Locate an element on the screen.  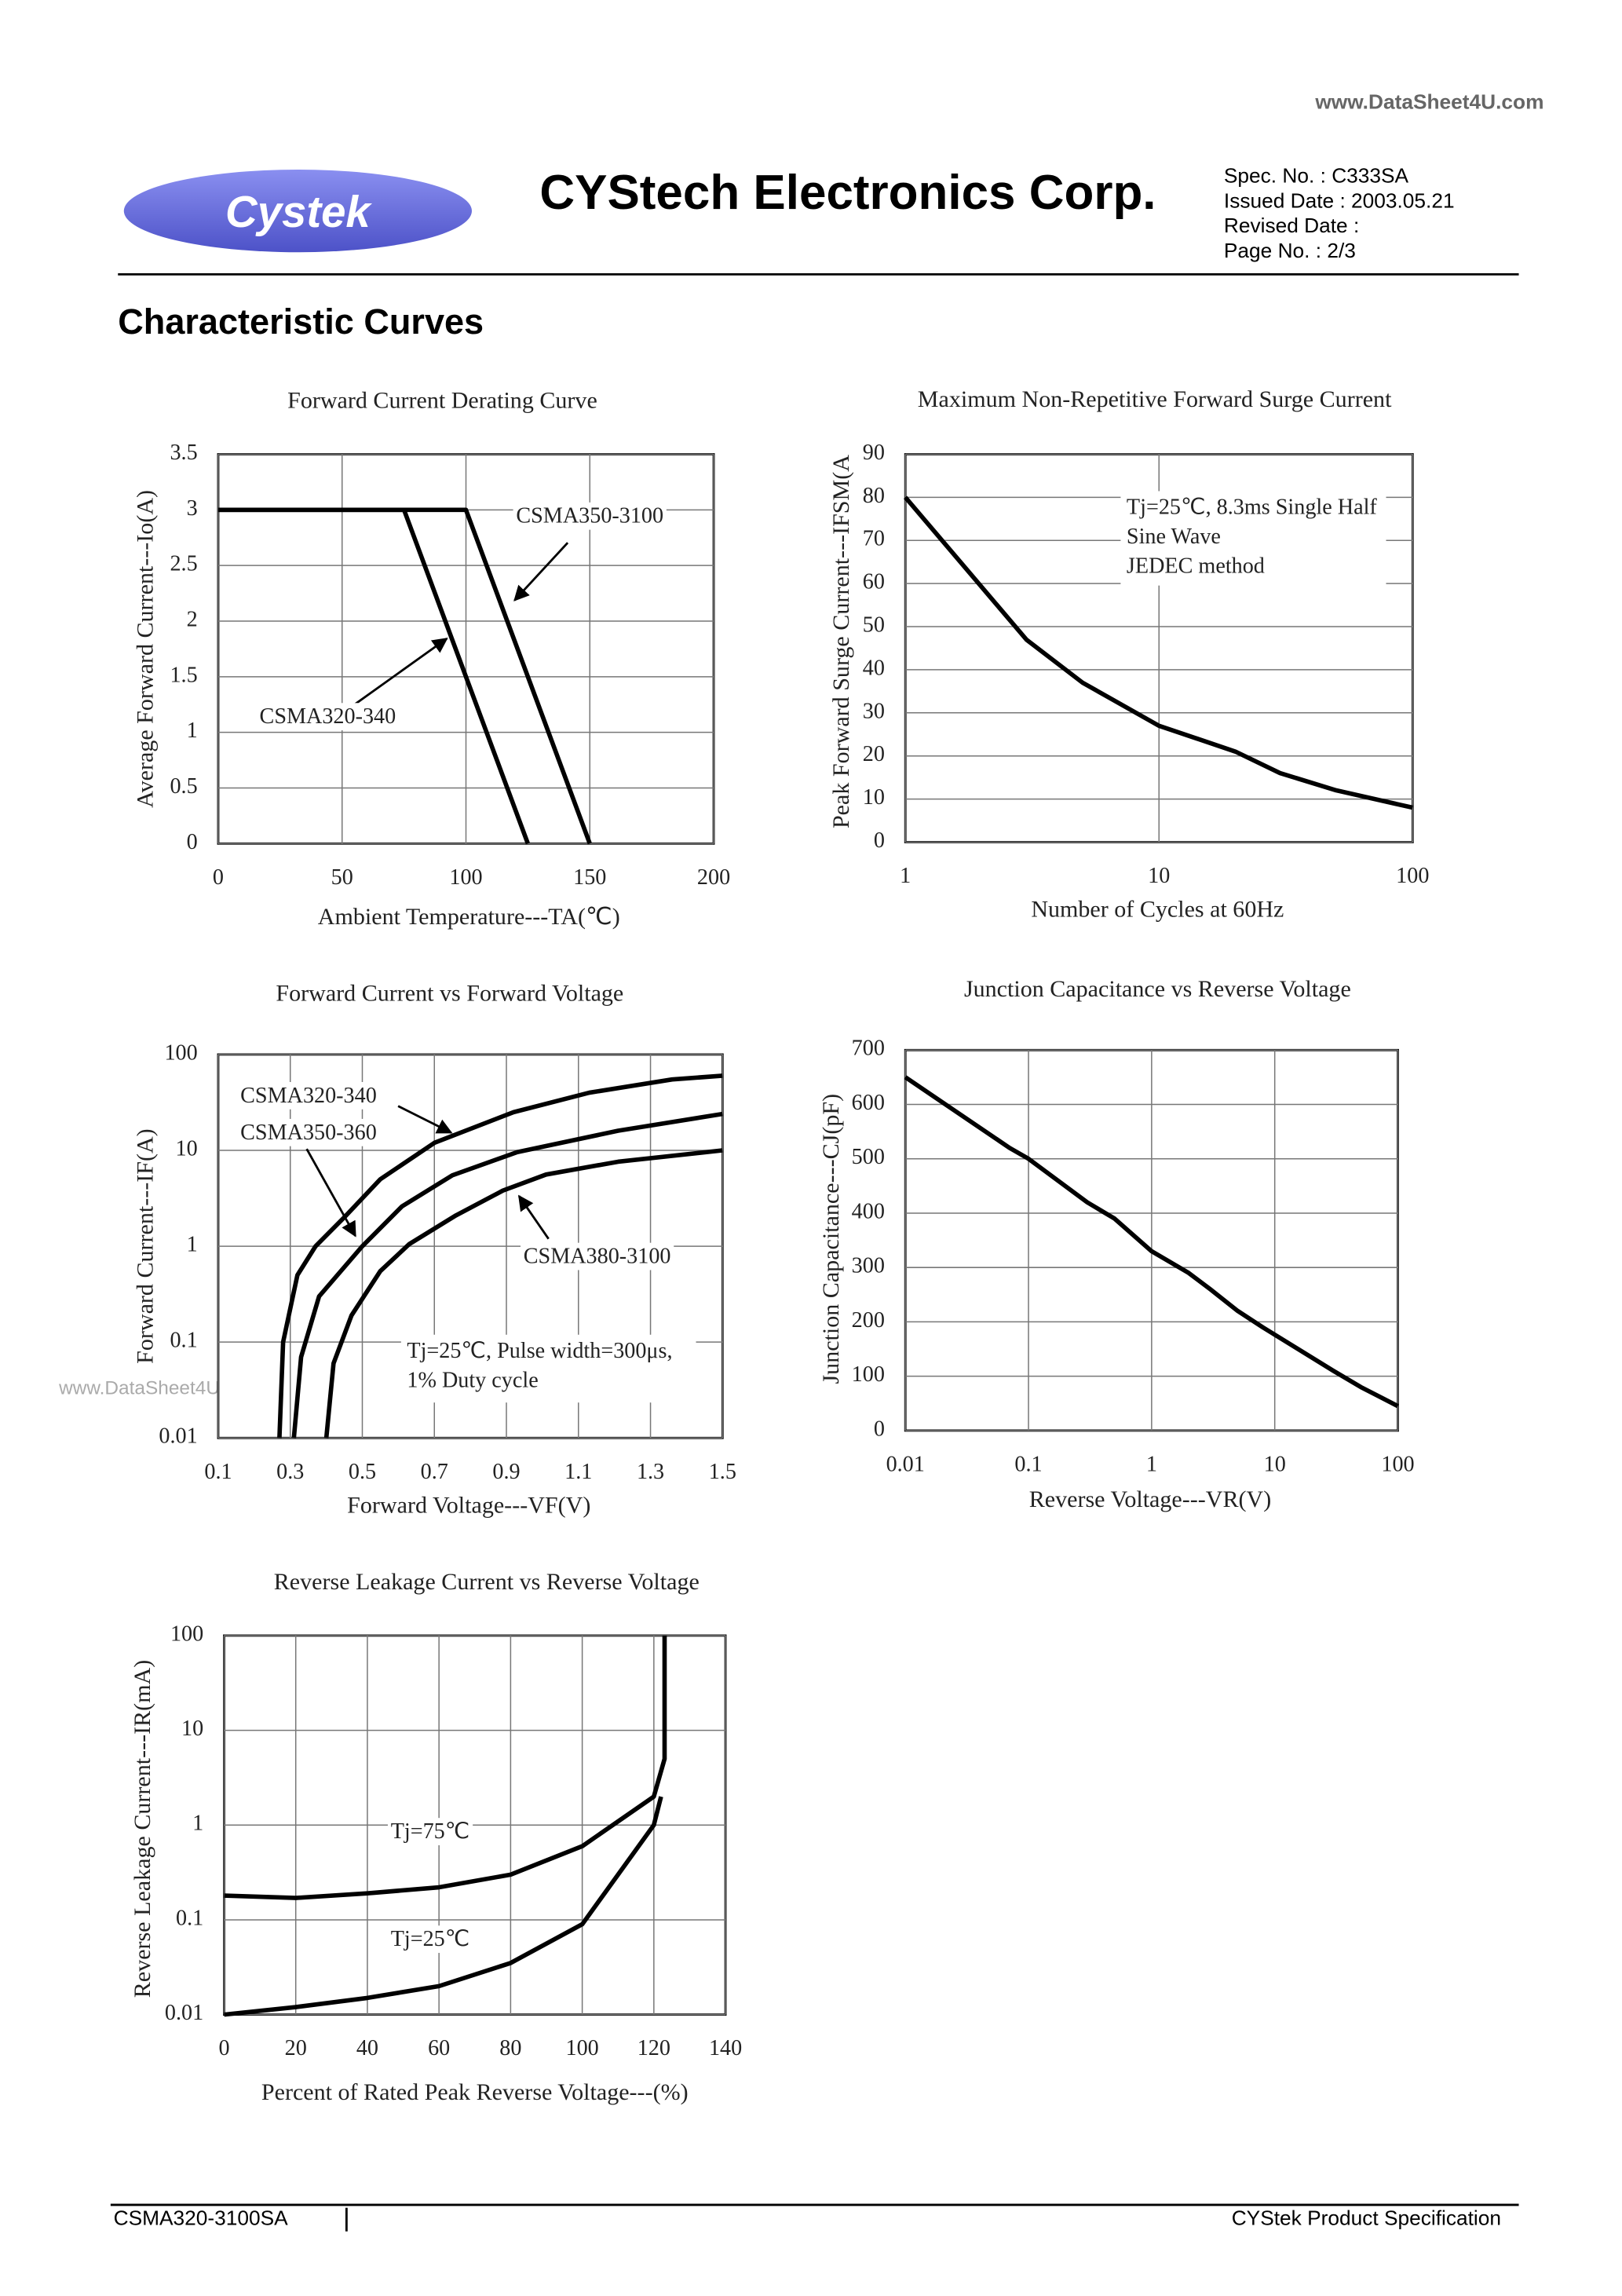
y-tick-label: 70 is located at coordinates (874, 539).